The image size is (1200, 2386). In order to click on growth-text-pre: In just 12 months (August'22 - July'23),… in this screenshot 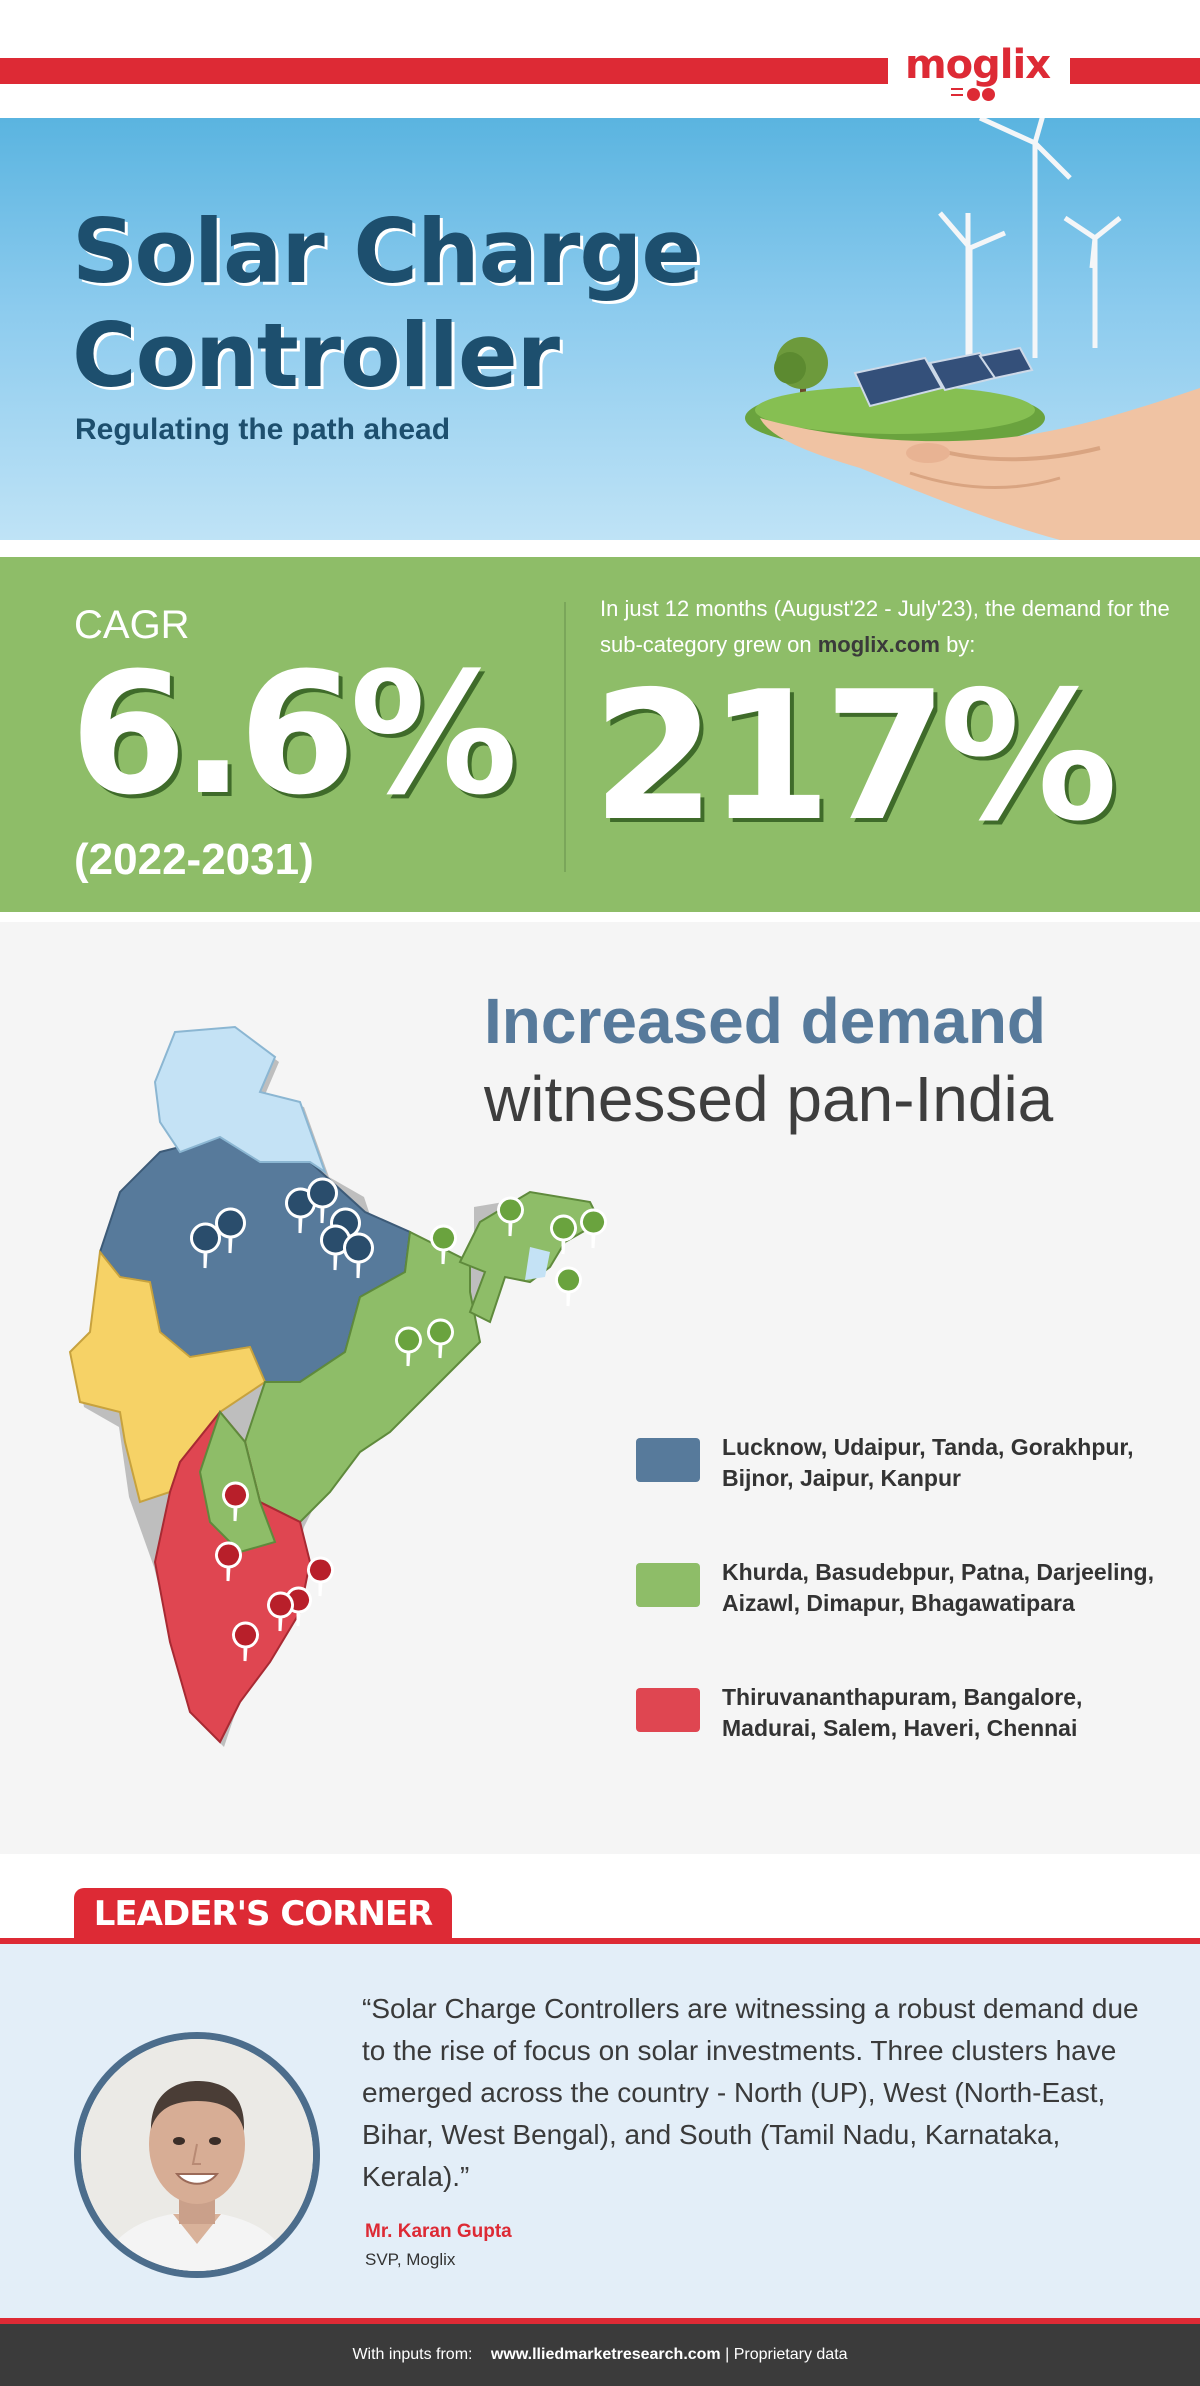, I will do `click(885, 626)`.